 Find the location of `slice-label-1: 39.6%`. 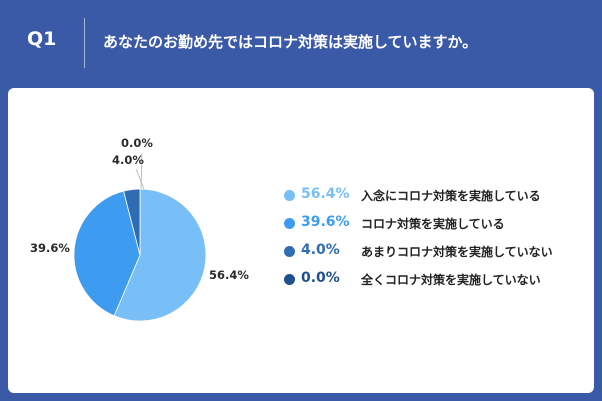

slice-label-1: 39.6% is located at coordinates (50, 248).